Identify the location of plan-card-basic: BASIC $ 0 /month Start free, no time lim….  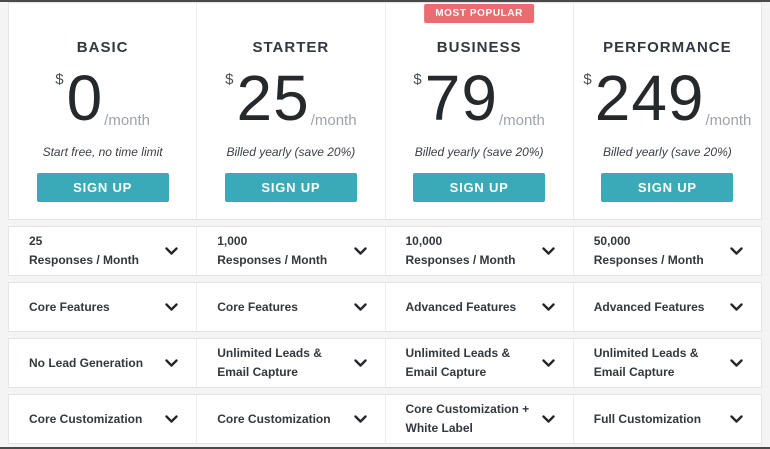
(103, 111).